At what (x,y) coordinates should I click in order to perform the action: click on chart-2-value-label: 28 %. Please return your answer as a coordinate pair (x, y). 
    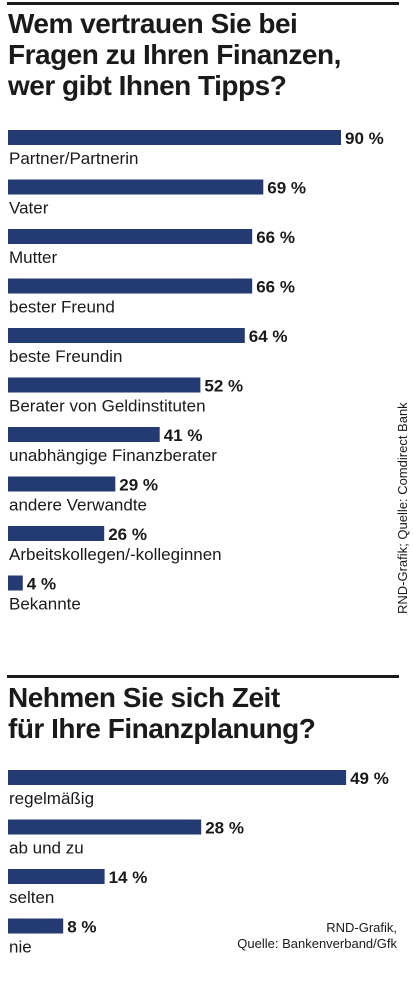
    Looking at the image, I should click on (224, 828).